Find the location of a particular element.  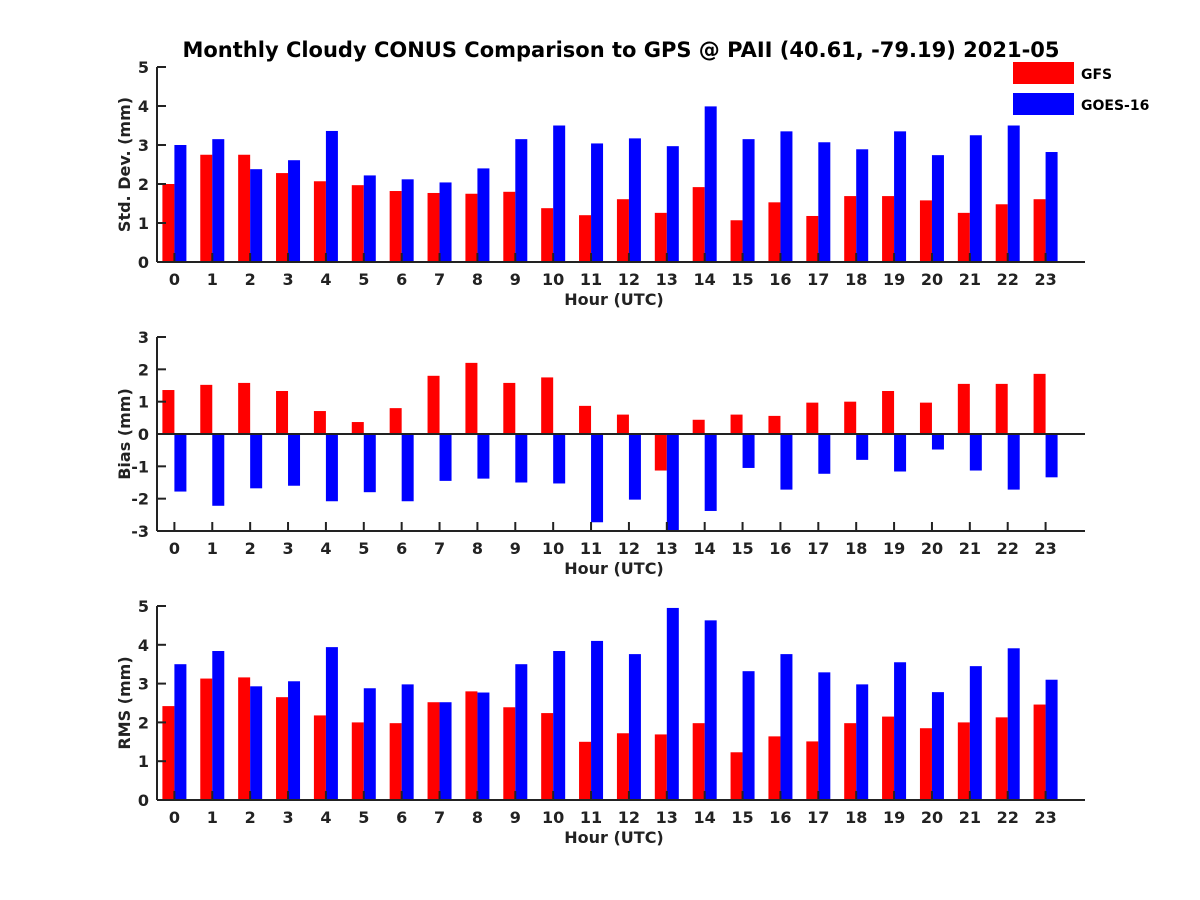

x-tick-label: 15 is located at coordinates (742, 817).